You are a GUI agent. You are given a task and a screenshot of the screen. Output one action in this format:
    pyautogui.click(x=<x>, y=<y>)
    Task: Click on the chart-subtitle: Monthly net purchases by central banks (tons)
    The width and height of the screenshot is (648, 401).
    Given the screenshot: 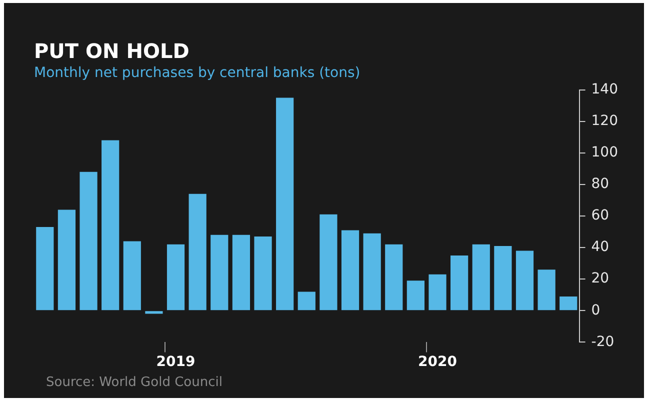 What is the action you would take?
    pyautogui.click(x=197, y=73)
    